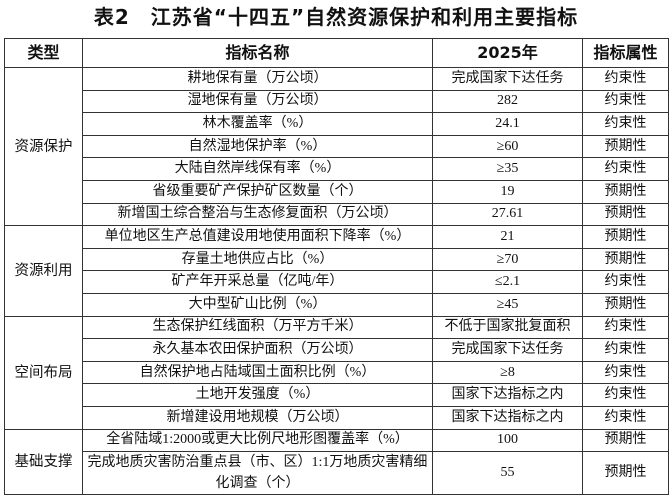 This screenshot has height=504, width=672. I want to click on indicator-name-cell: 完成地质灾害防治重点县（市、区）1:1万地质灾害精细化调查（个）, so click(257, 473).